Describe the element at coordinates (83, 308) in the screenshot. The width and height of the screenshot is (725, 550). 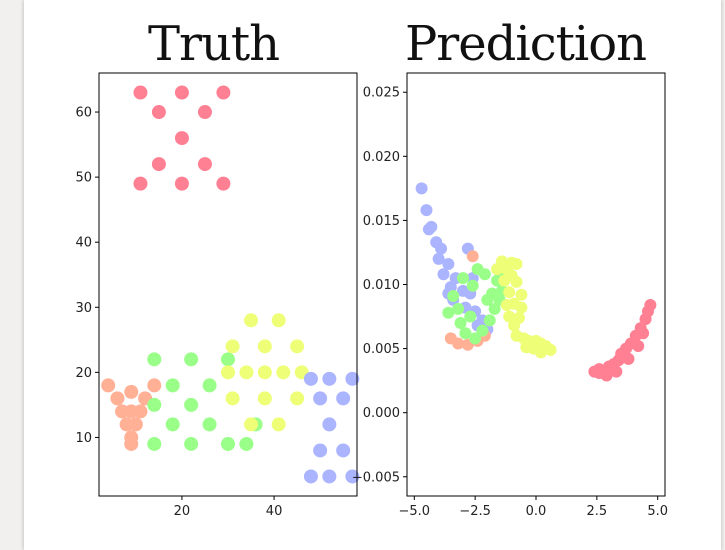
I see `truth-y-tick-label: 30` at that location.